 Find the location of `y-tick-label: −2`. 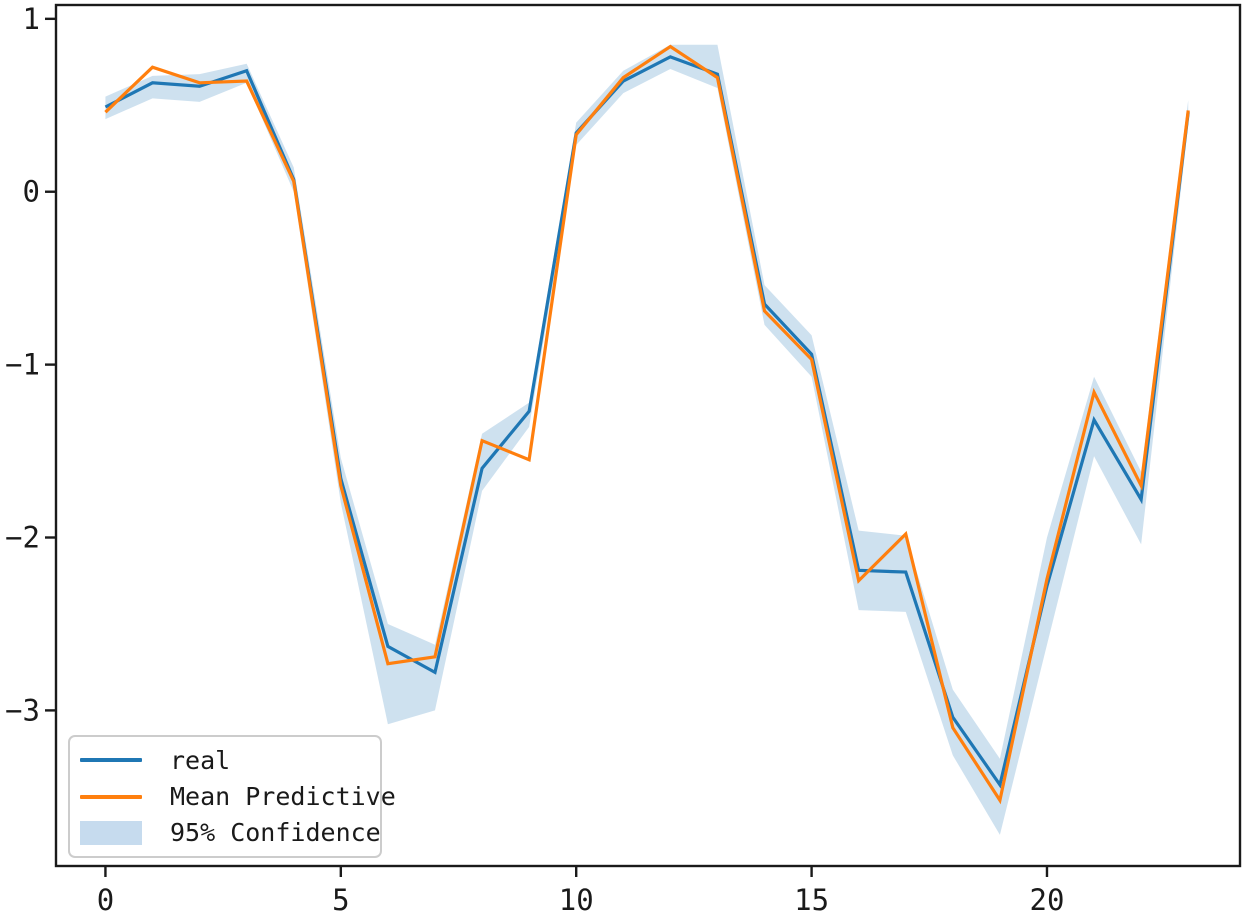

y-tick-label: −2 is located at coordinates (22, 538).